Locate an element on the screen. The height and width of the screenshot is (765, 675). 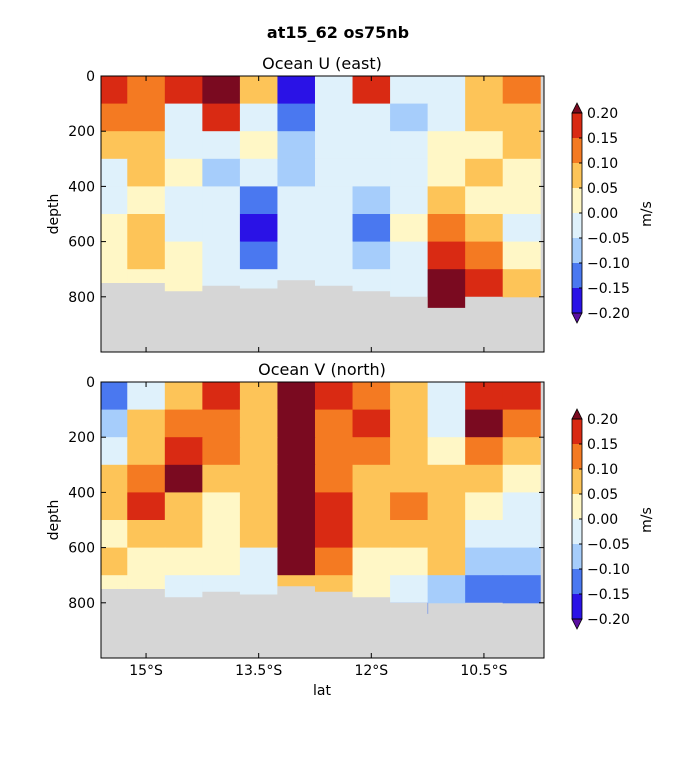
y-tick-label: 200 is located at coordinates (81, 132).